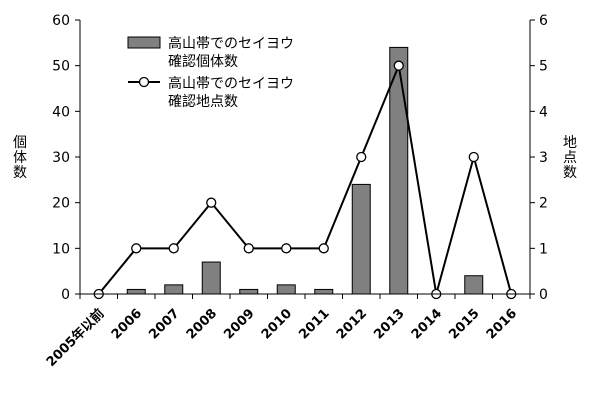 The height and width of the screenshot is (412, 593). Describe the element at coordinates (286, 248) in the screenshot. I see `point-2010` at that location.